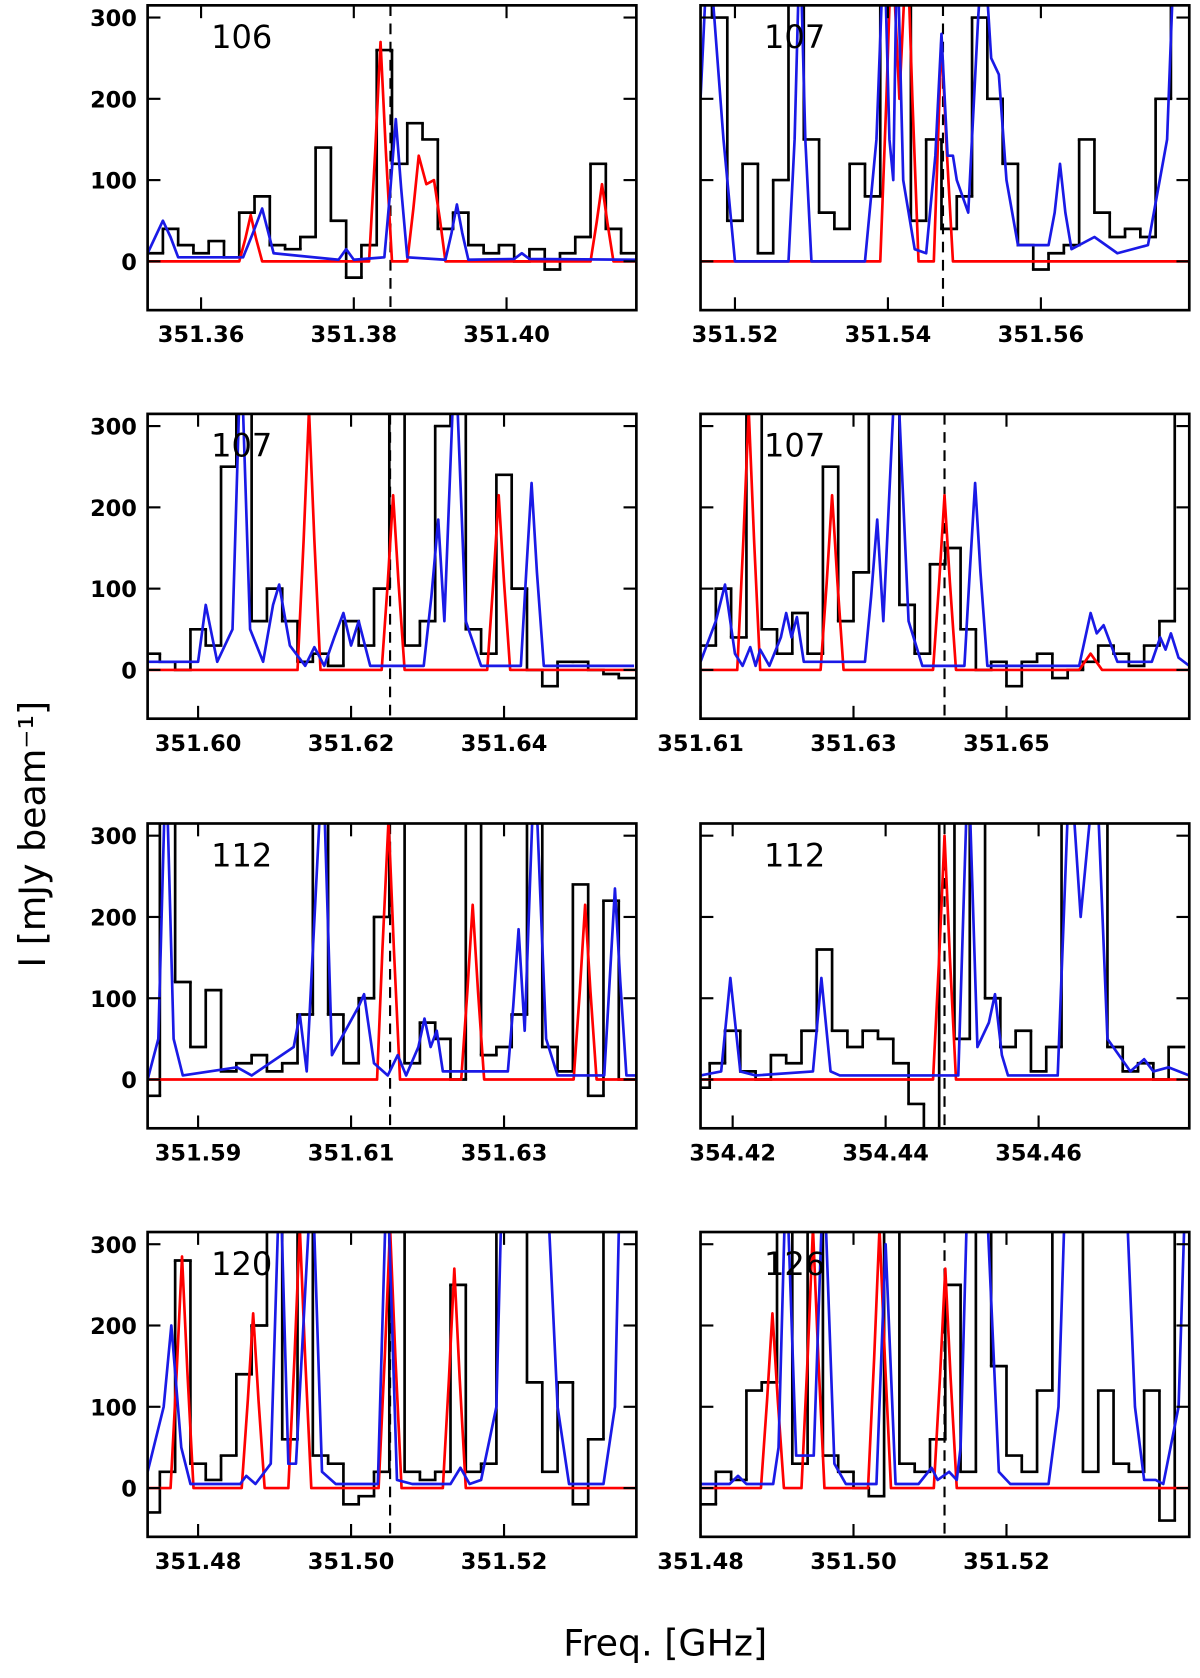  I want to click on x-tick-label: 351.62, so click(351, 744).